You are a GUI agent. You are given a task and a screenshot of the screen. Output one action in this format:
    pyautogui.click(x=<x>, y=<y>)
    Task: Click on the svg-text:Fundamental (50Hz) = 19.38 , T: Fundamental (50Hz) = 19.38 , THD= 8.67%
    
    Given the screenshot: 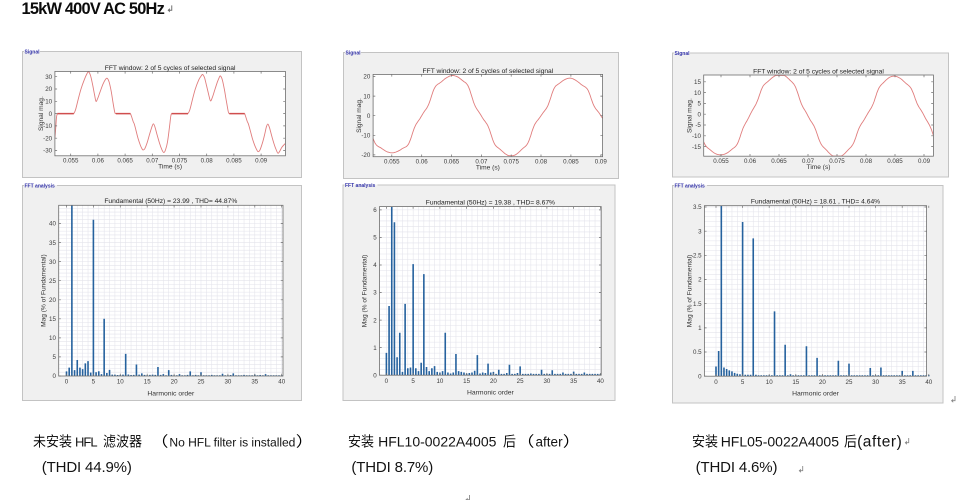 What is the action you would take?
    pyautogui.click(x=490, y=202)
    